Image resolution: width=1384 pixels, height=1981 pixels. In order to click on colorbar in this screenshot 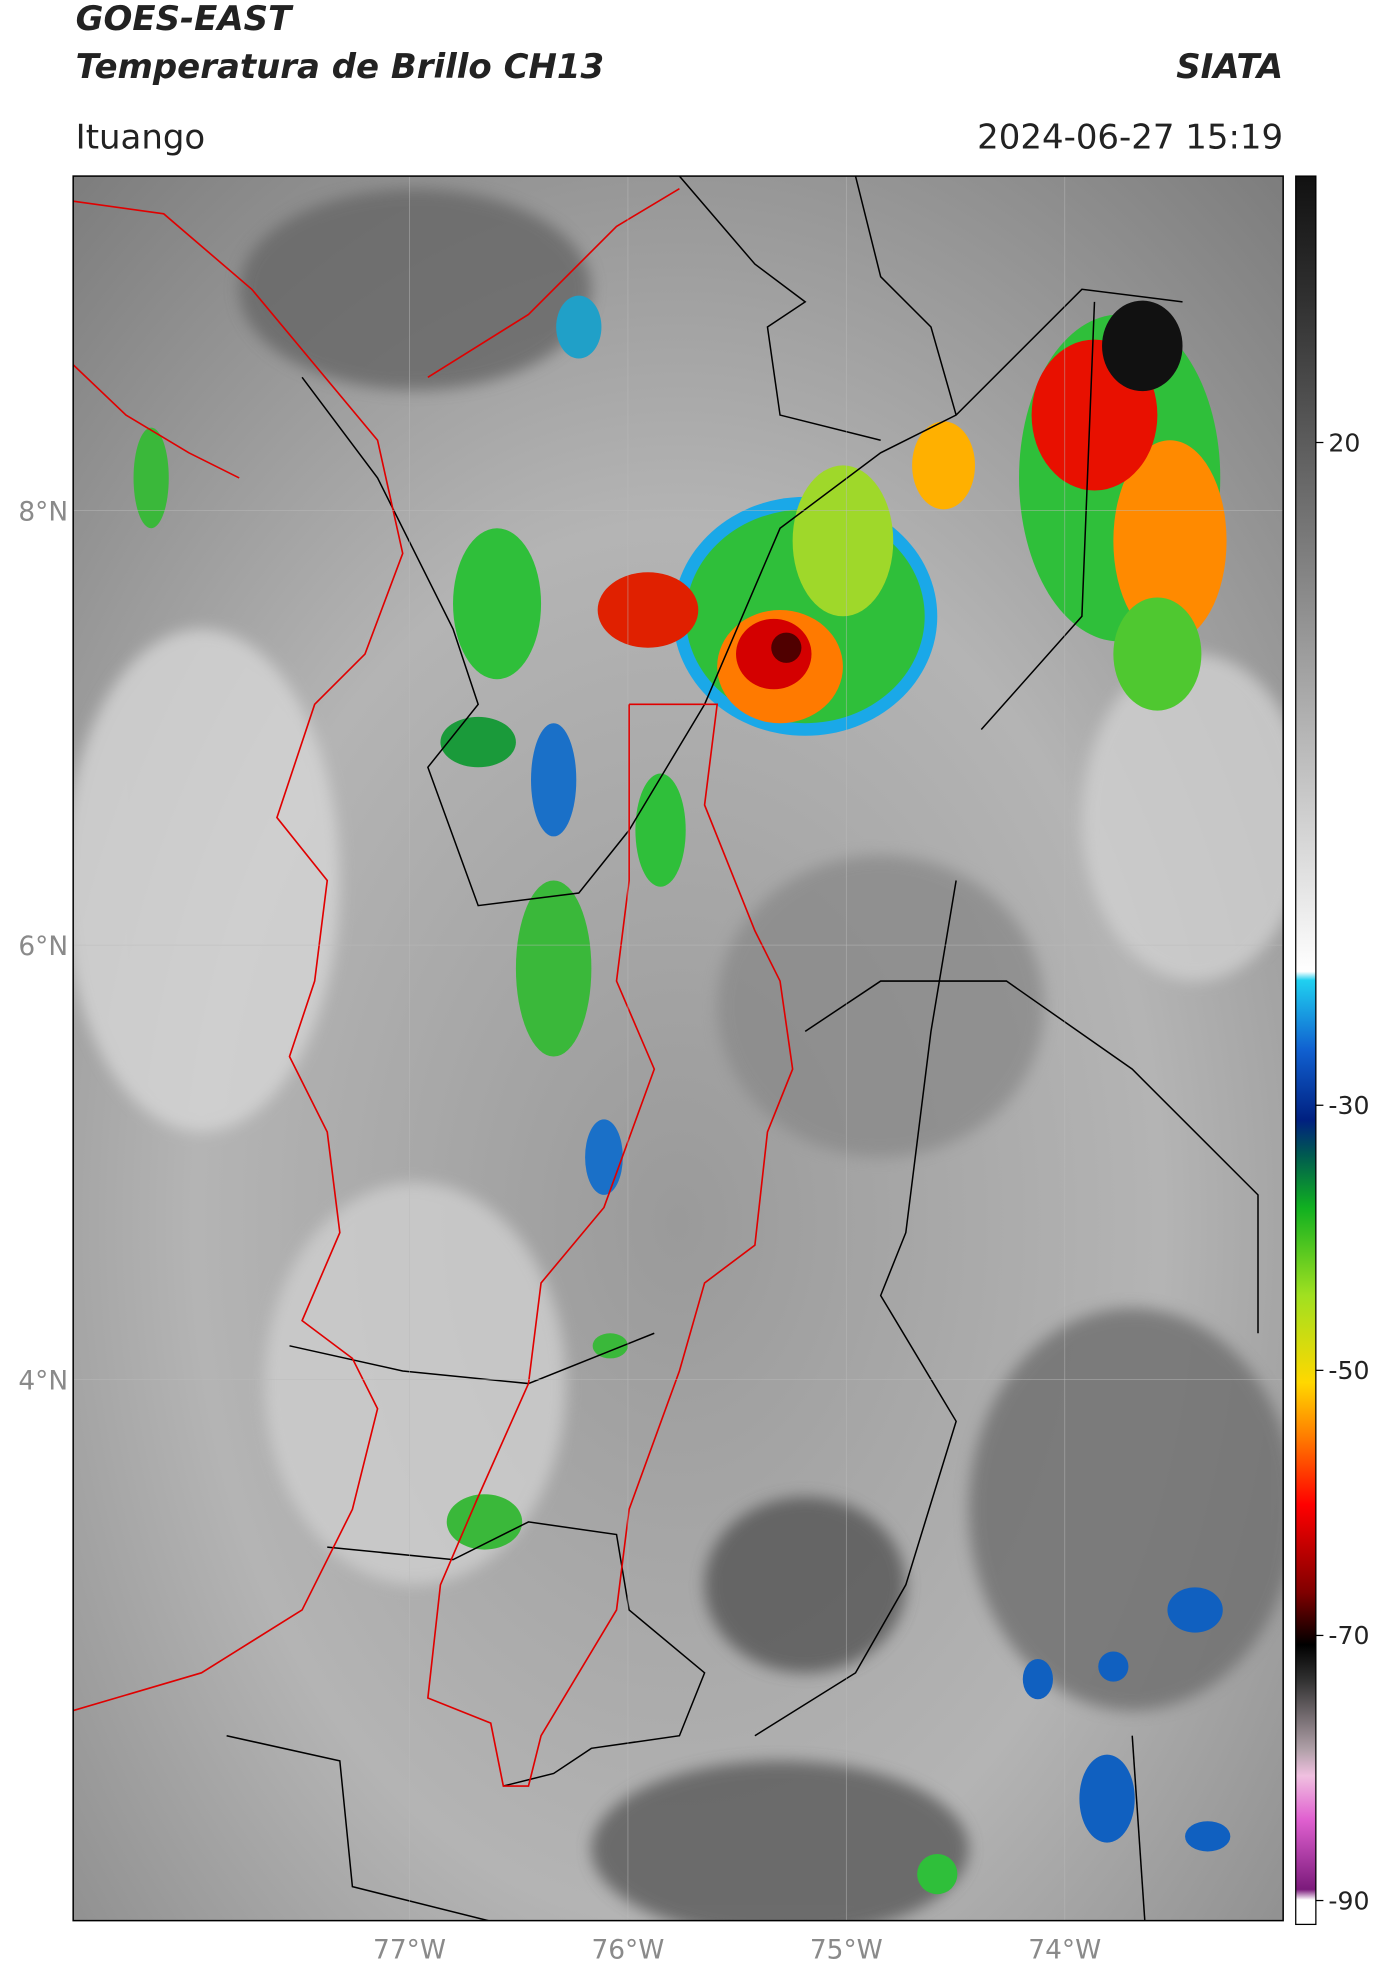, I will do `click(1306, 1050)`.